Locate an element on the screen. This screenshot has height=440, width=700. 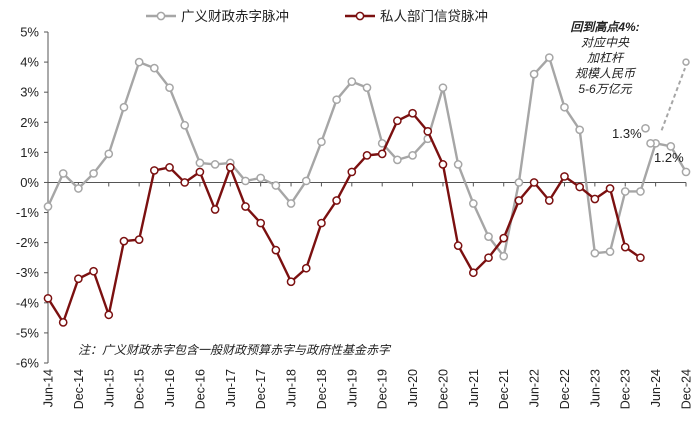
y-tick-label: -5% is located at coordinates (28, 332).